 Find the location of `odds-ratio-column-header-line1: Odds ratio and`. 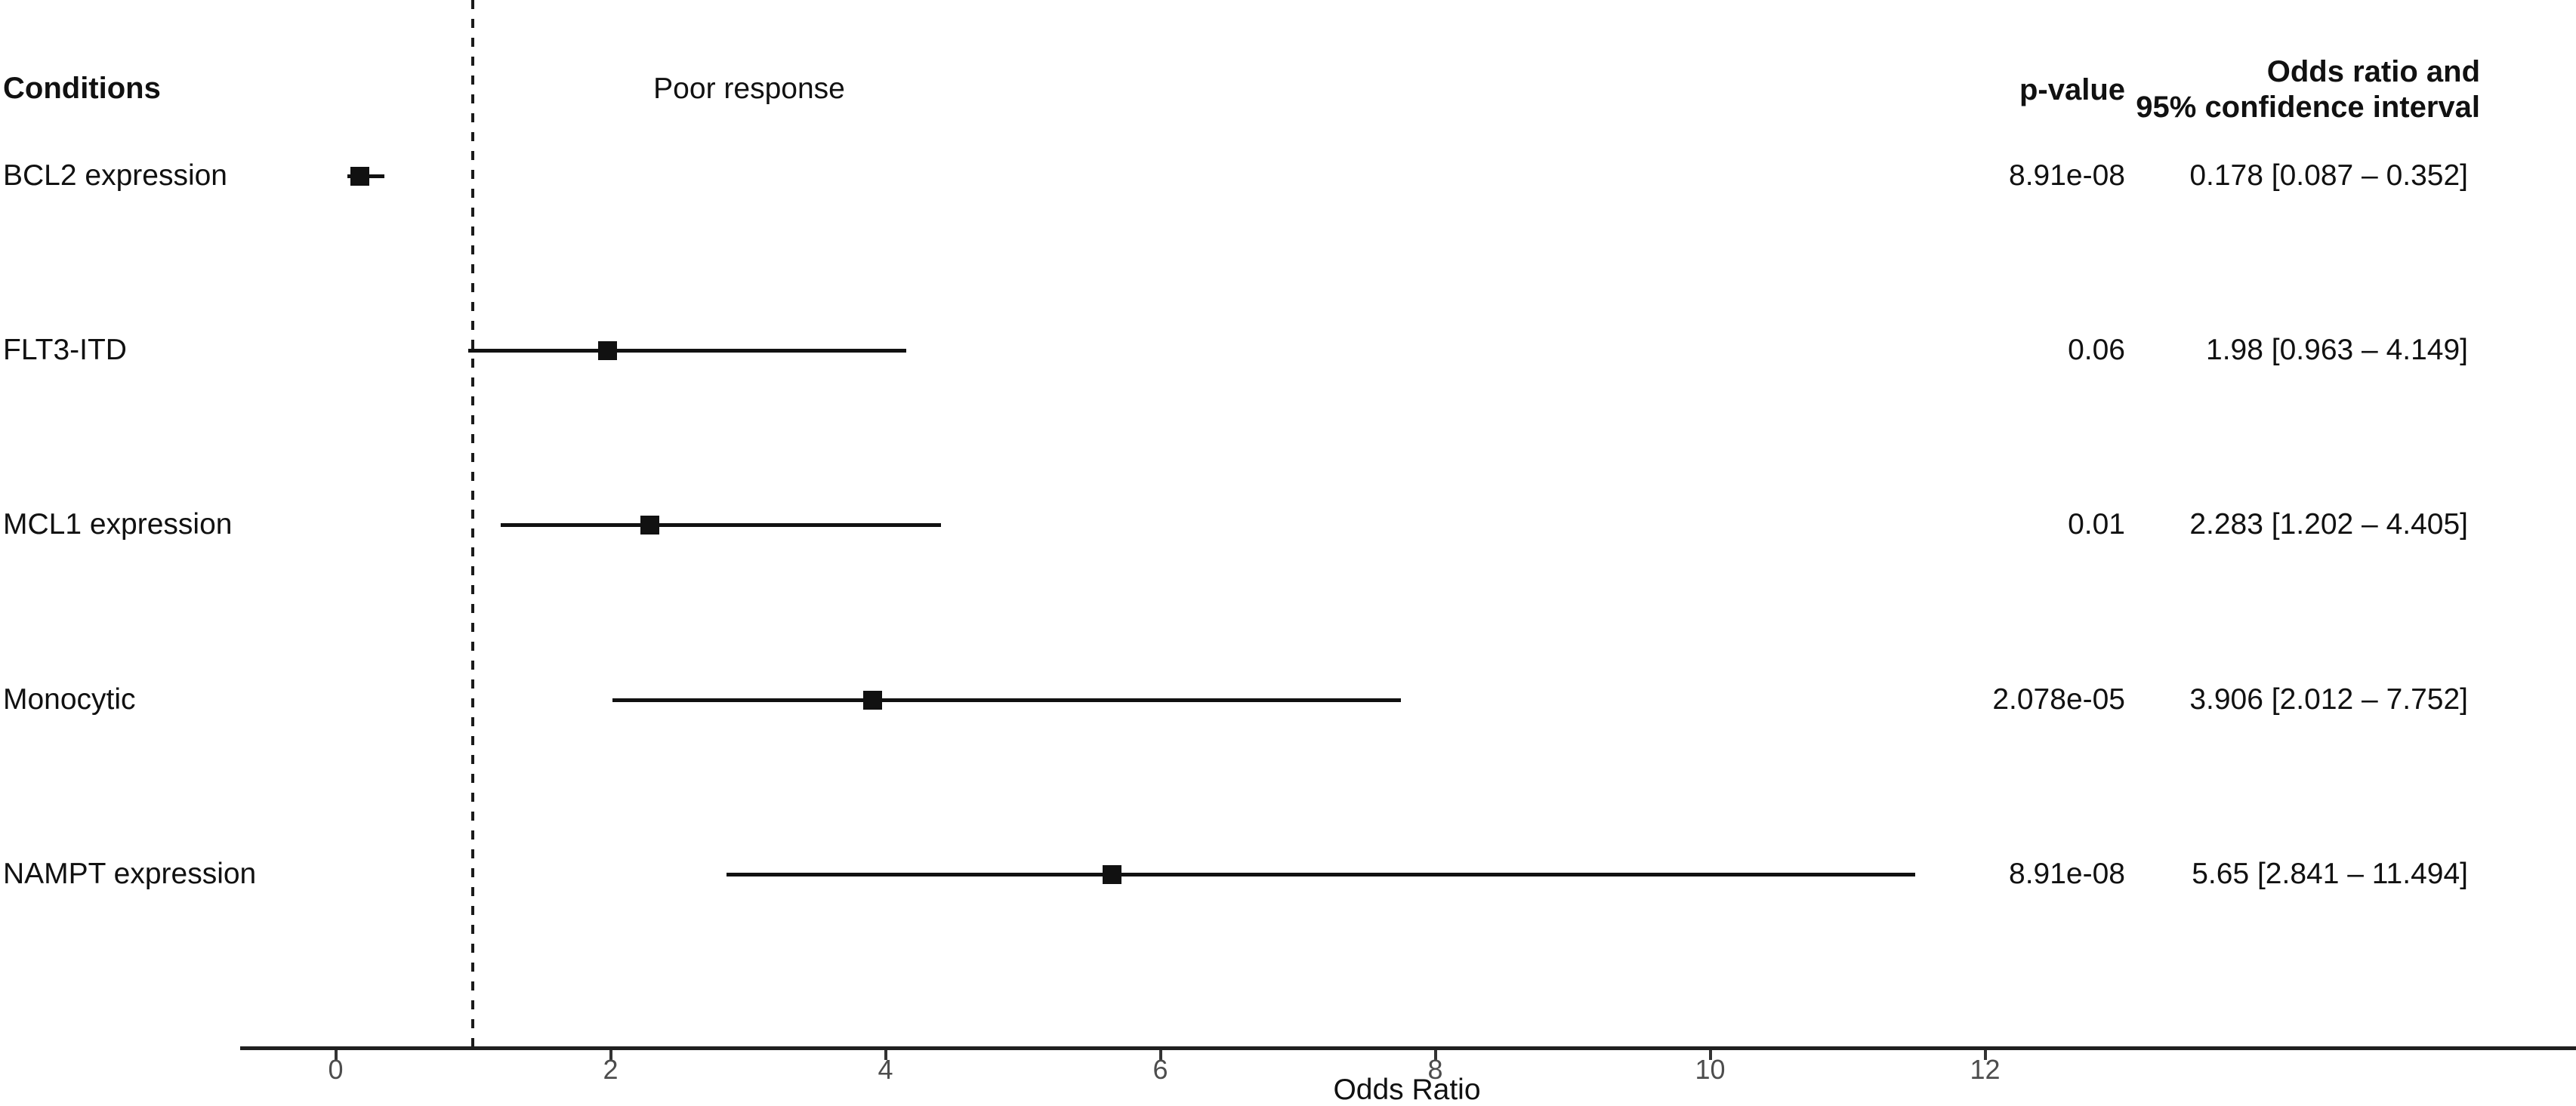

odds-ratio-column-header-line1: Odds ratio and is located at coordinates (2373, 71).